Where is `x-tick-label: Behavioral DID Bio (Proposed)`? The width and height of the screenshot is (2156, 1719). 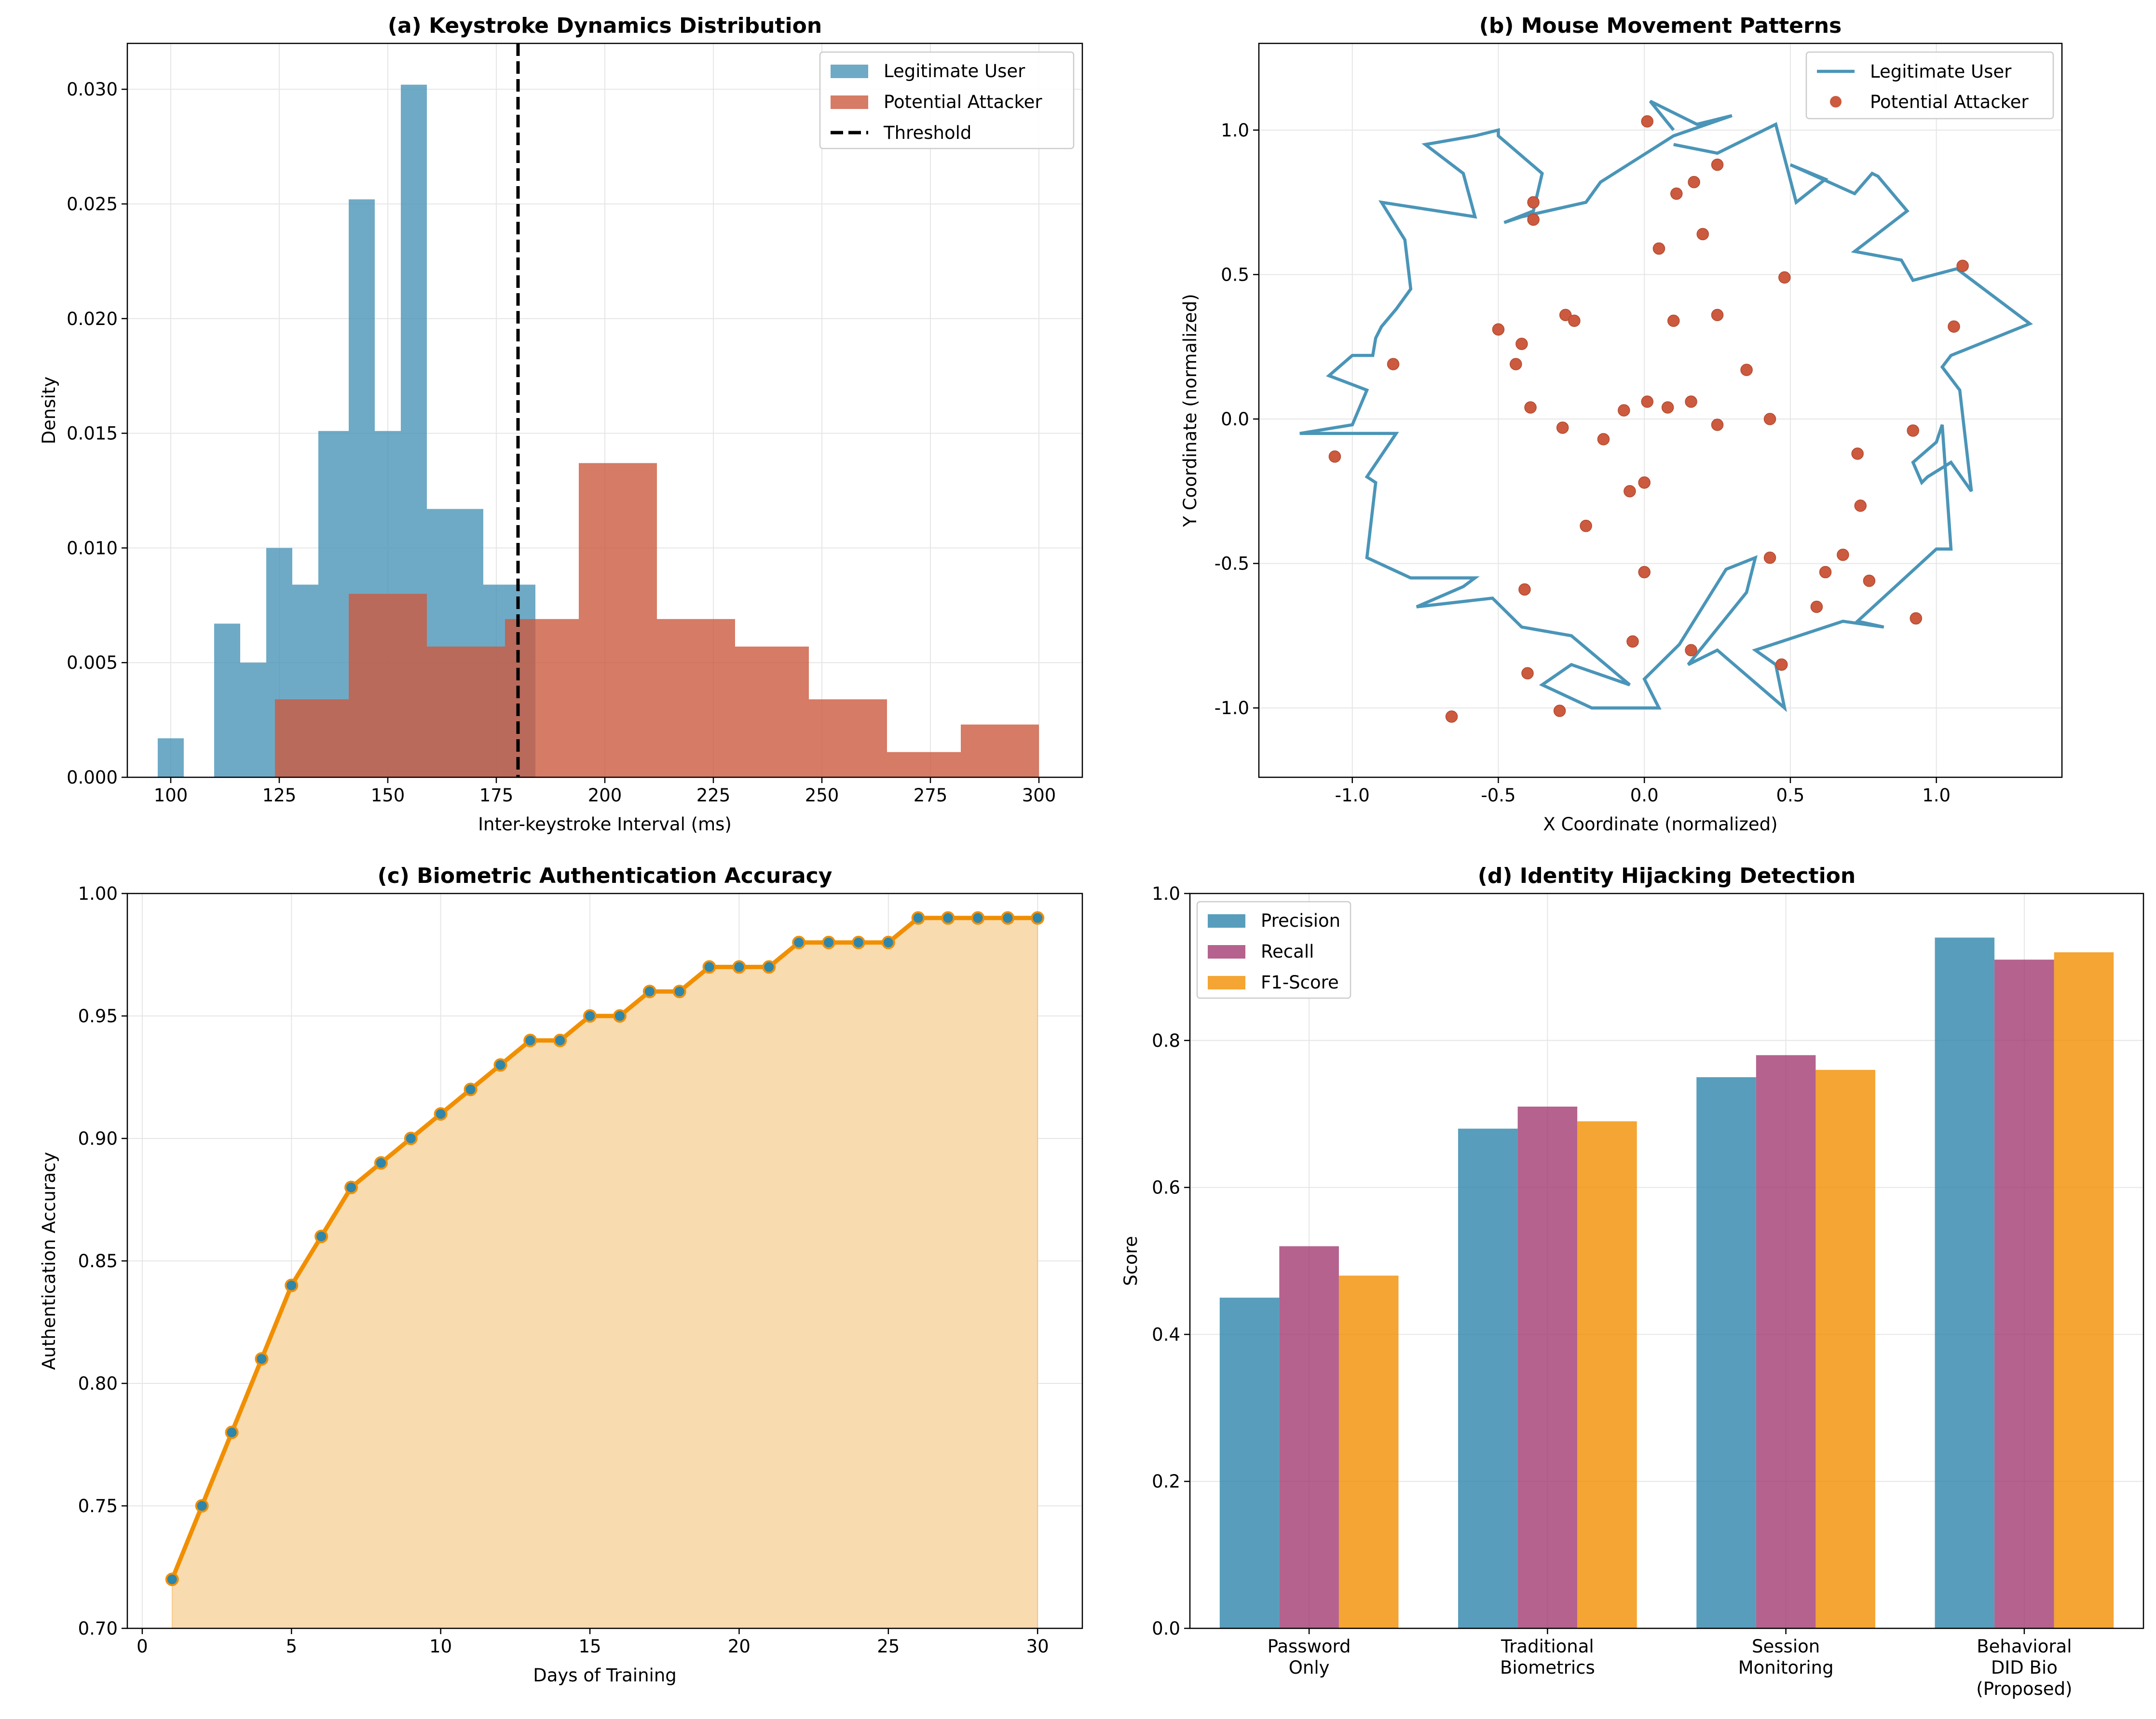
x-tick-label: Behavioral DID Bio (Proposed) is located at coordinates (2024, 1667).